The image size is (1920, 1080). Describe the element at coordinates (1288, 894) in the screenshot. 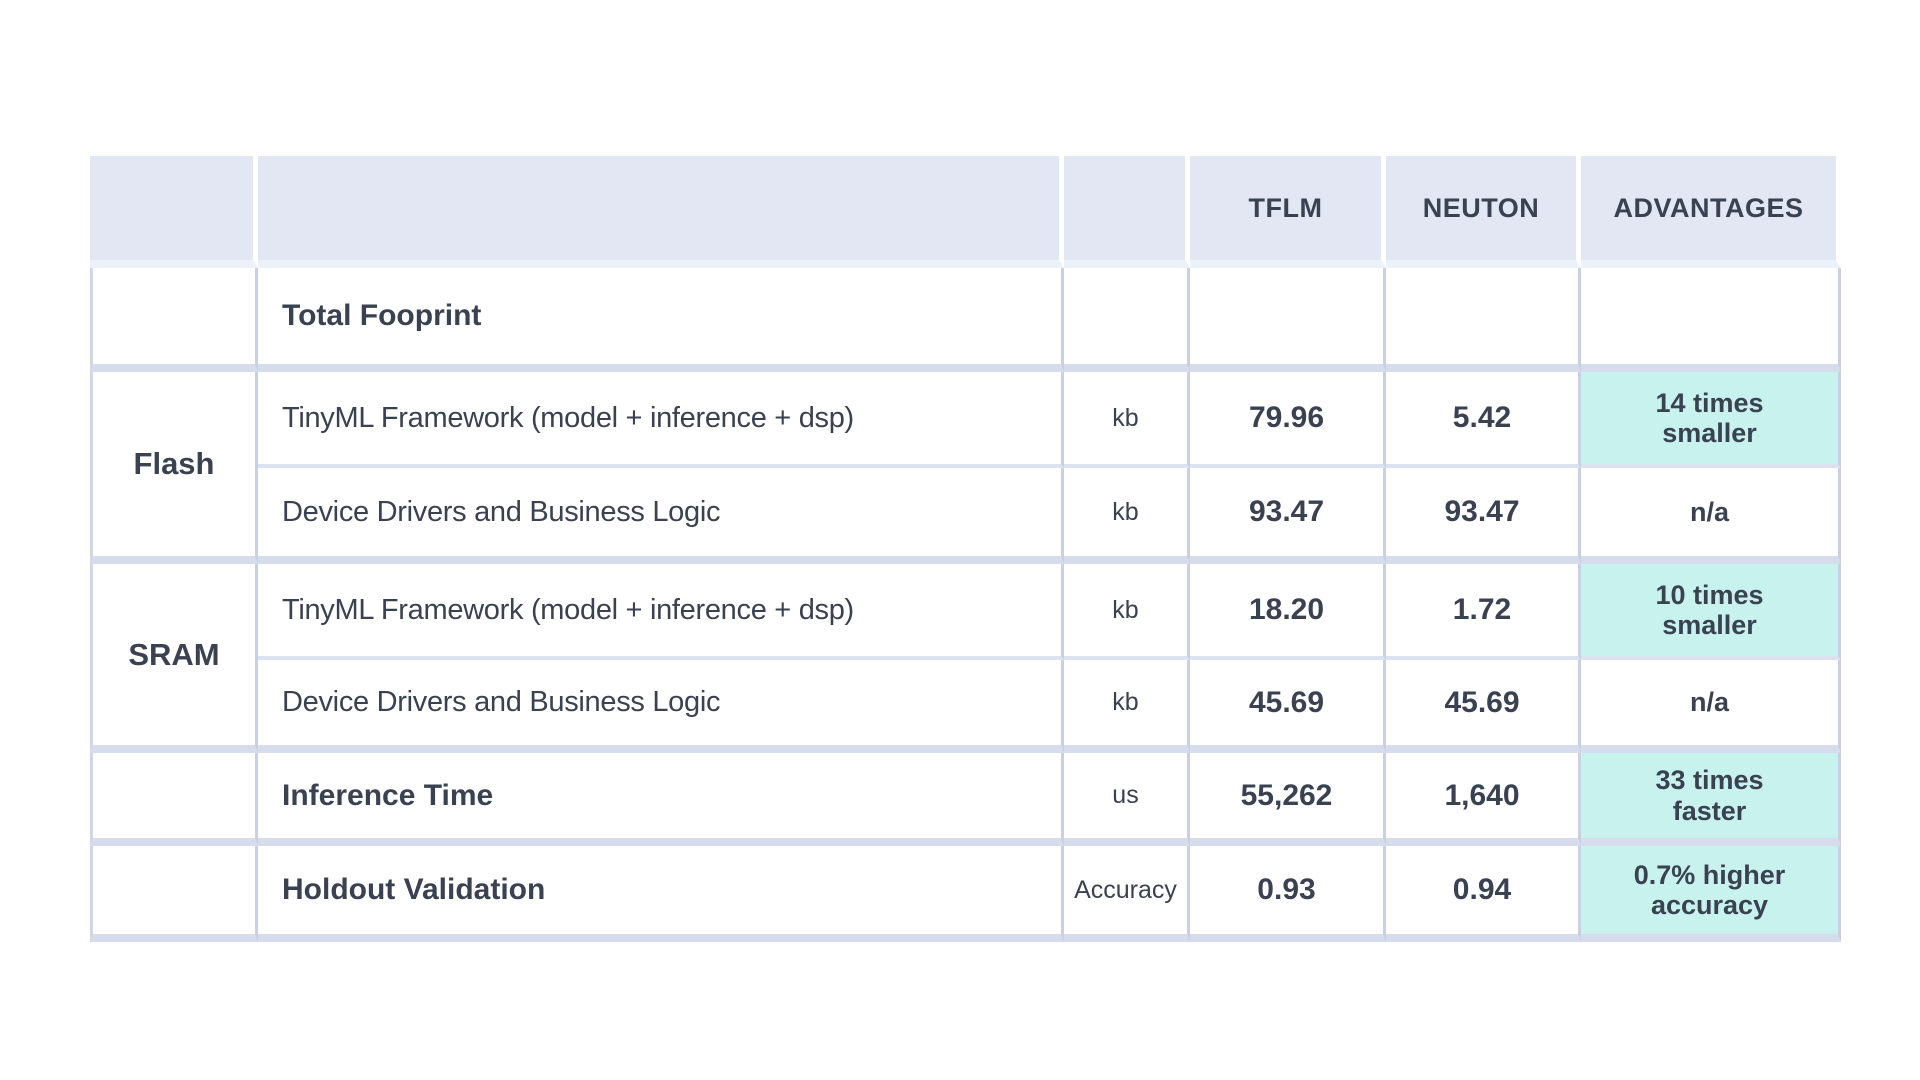

I see `cell-holdout-tflm: 0.93` at that location.